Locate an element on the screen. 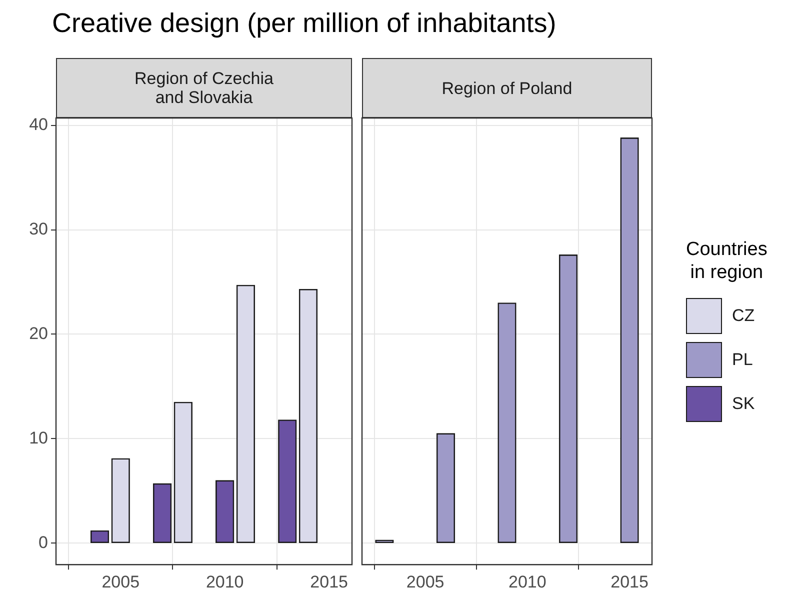  legend-label: CZ is located at coordinates (743, 316).